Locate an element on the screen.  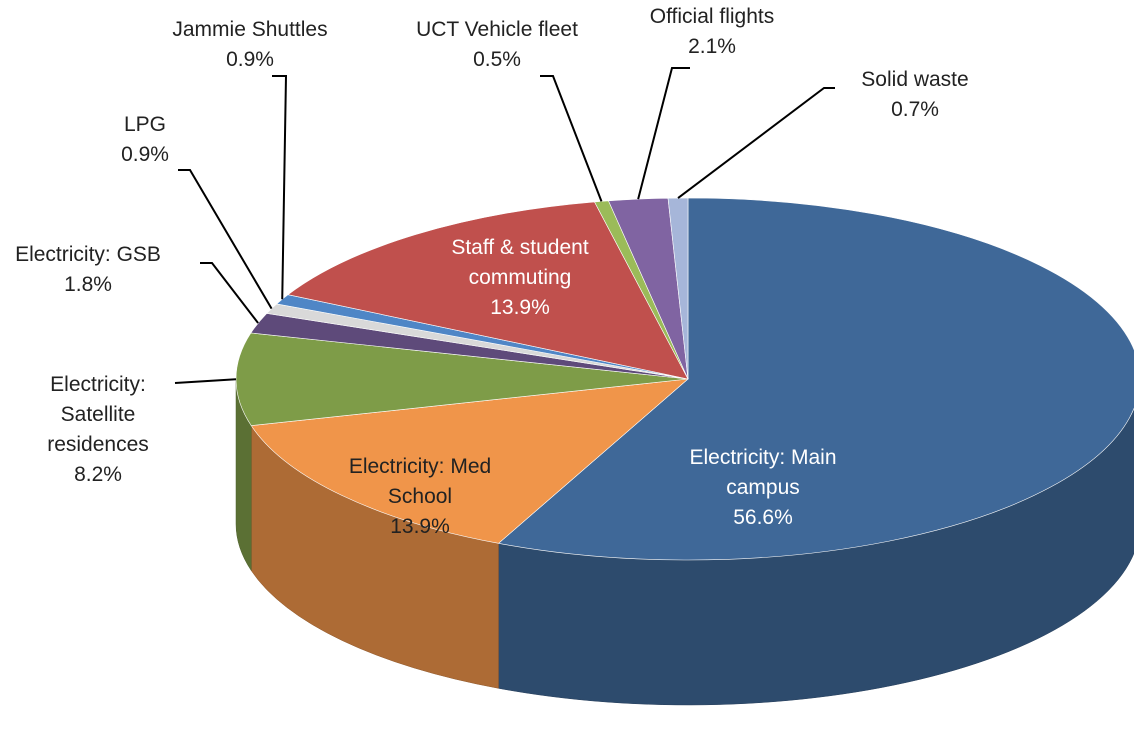
slice-label: Jammie Shuttles 0.9% is located at coordinates (250, 45).